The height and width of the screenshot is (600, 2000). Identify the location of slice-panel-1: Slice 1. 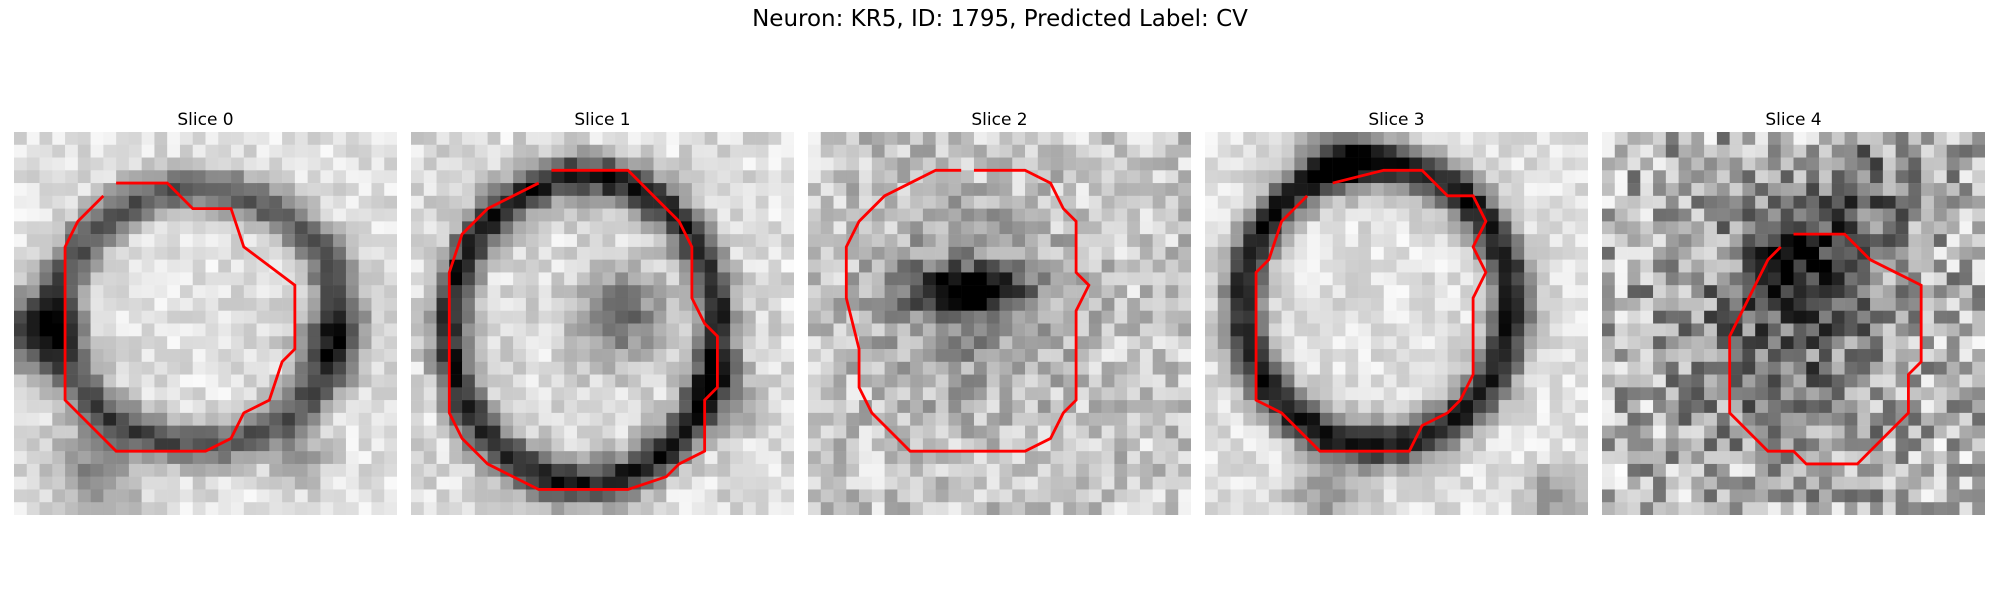
(602, 311).